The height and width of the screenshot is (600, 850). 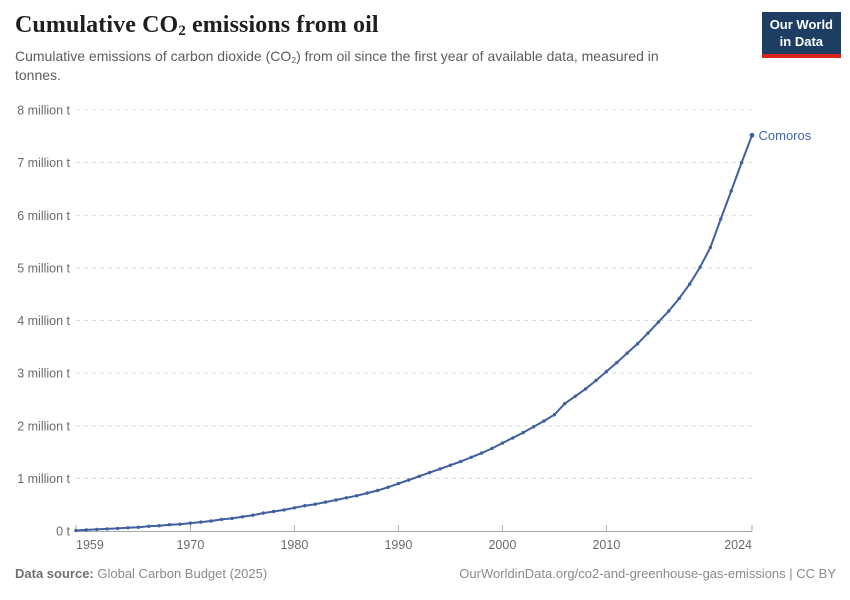 I want to click on y-axis-tick-label: 2 million t, so click(x=43, y=426).